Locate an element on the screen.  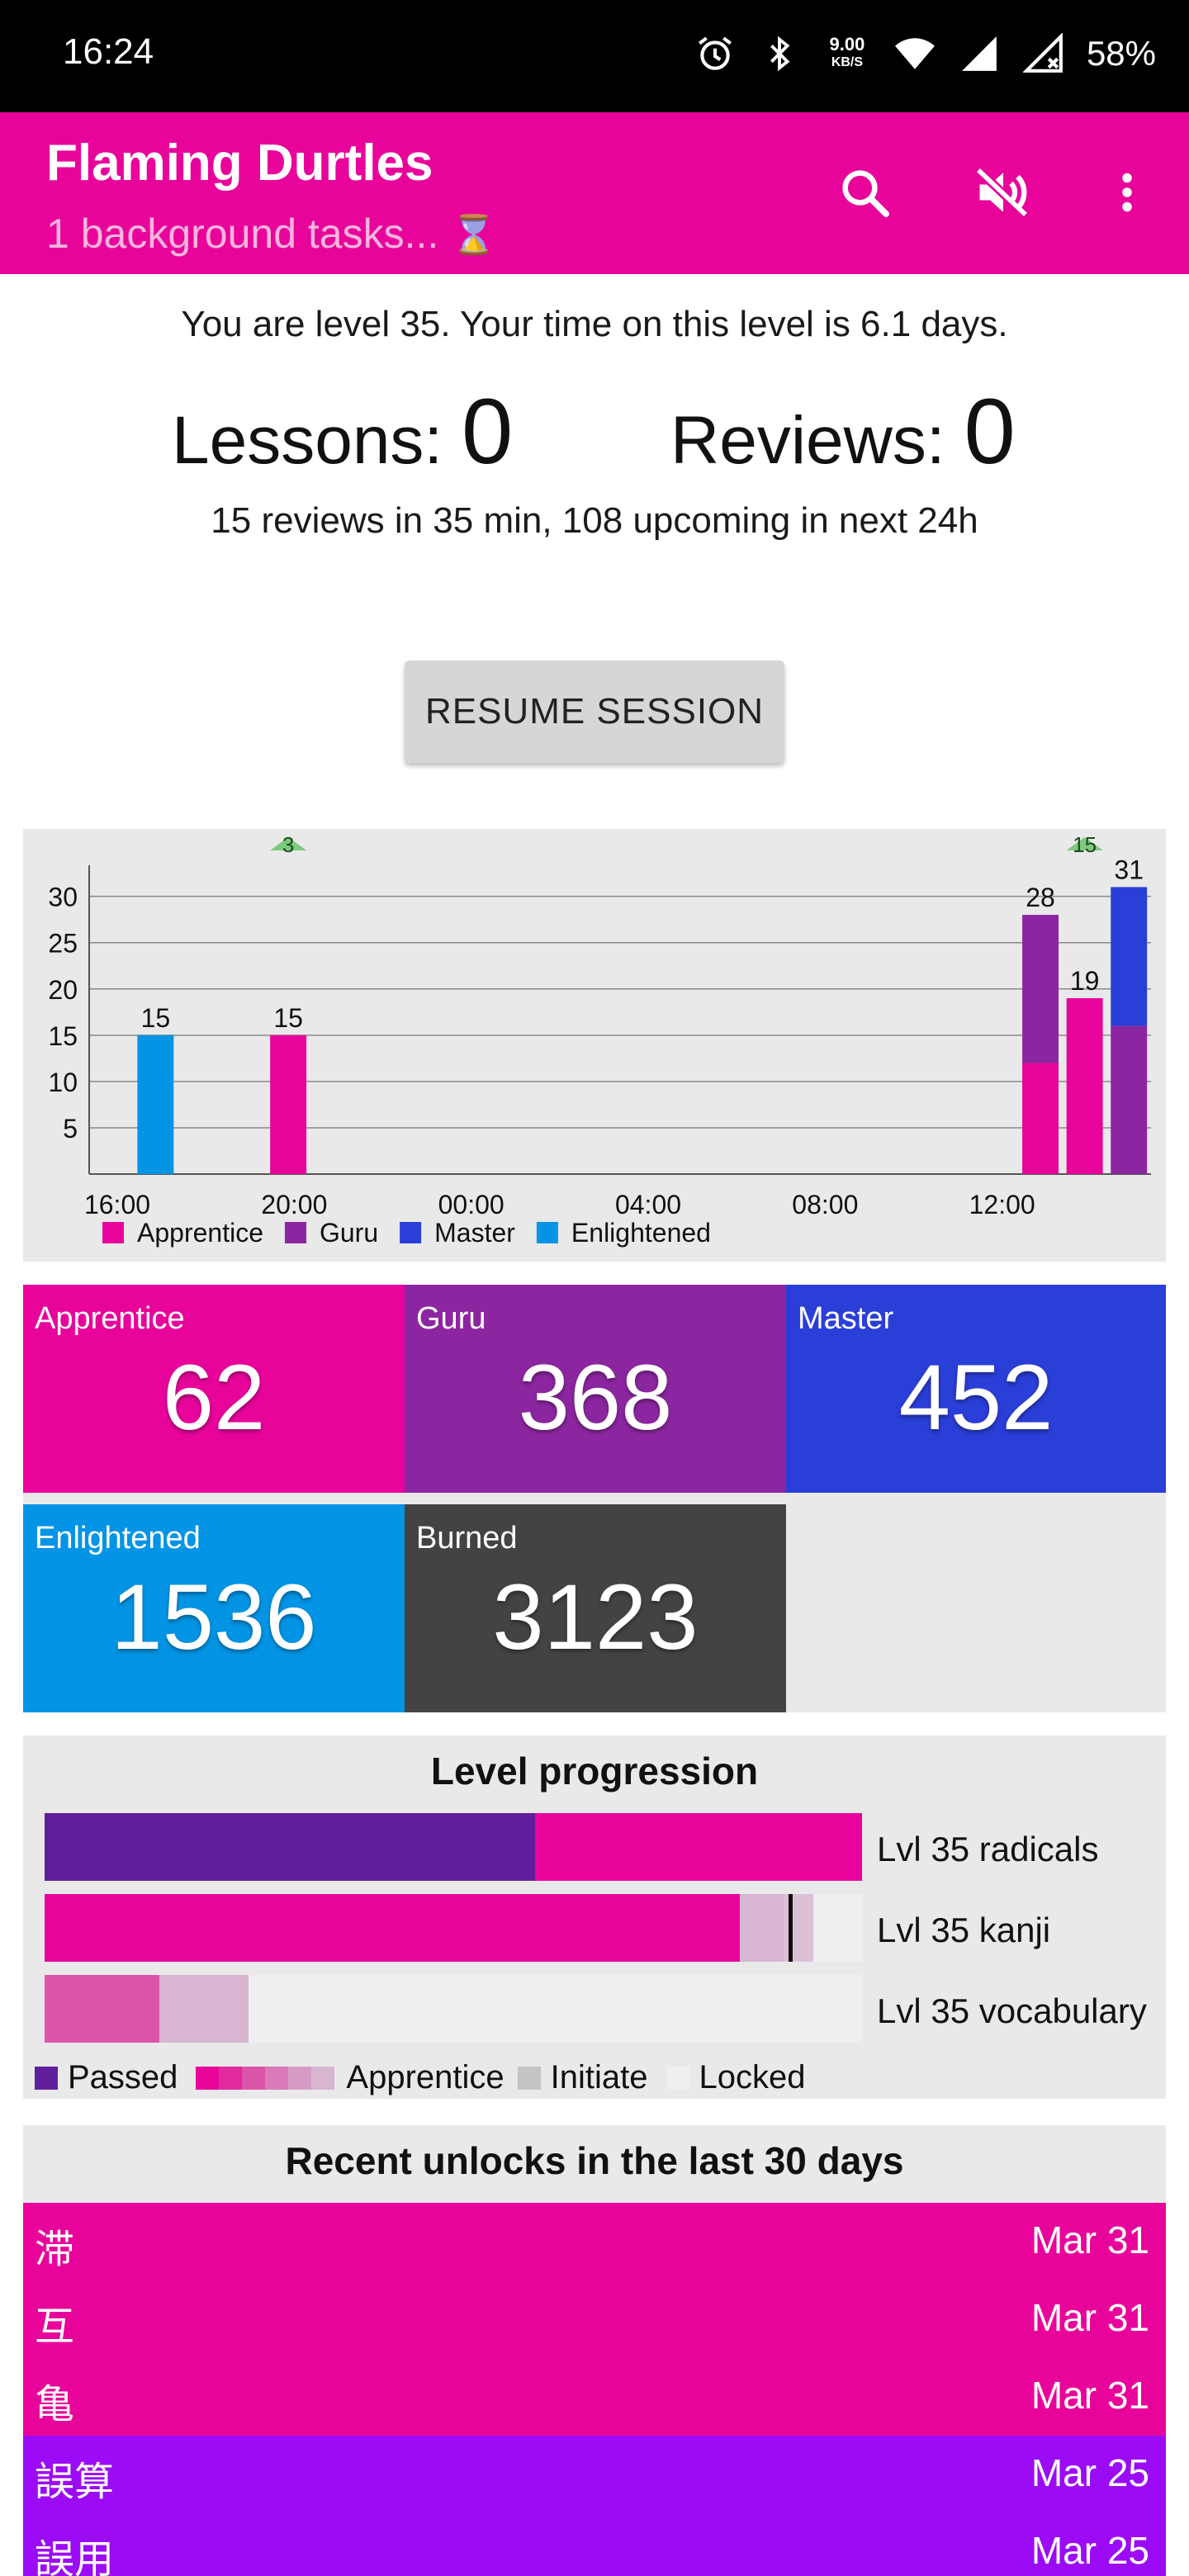
reviews-label: Reviews: is located at coordinates (807, 440).